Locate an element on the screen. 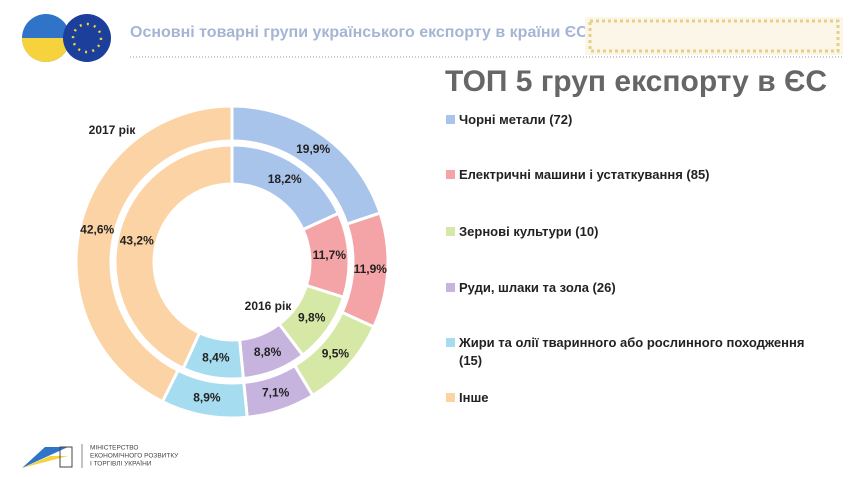  legend-item: Чорні метали (72) is located at coordinates (638, 120).